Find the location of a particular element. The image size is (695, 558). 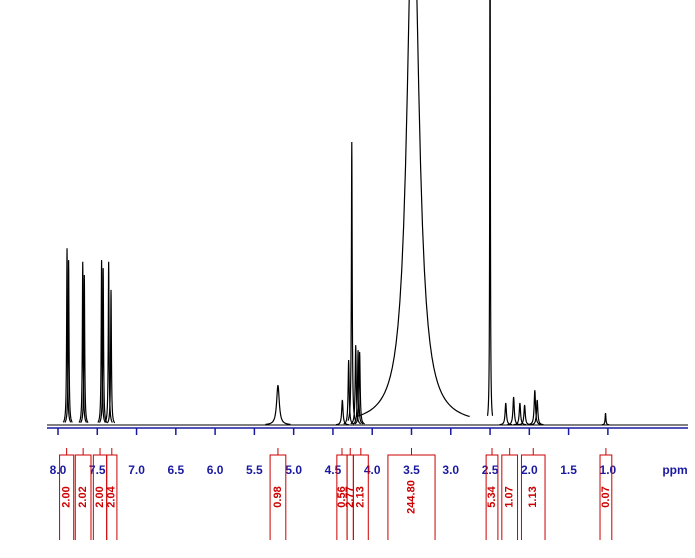

integral: 1.13 is located at coordinates (533, 494).